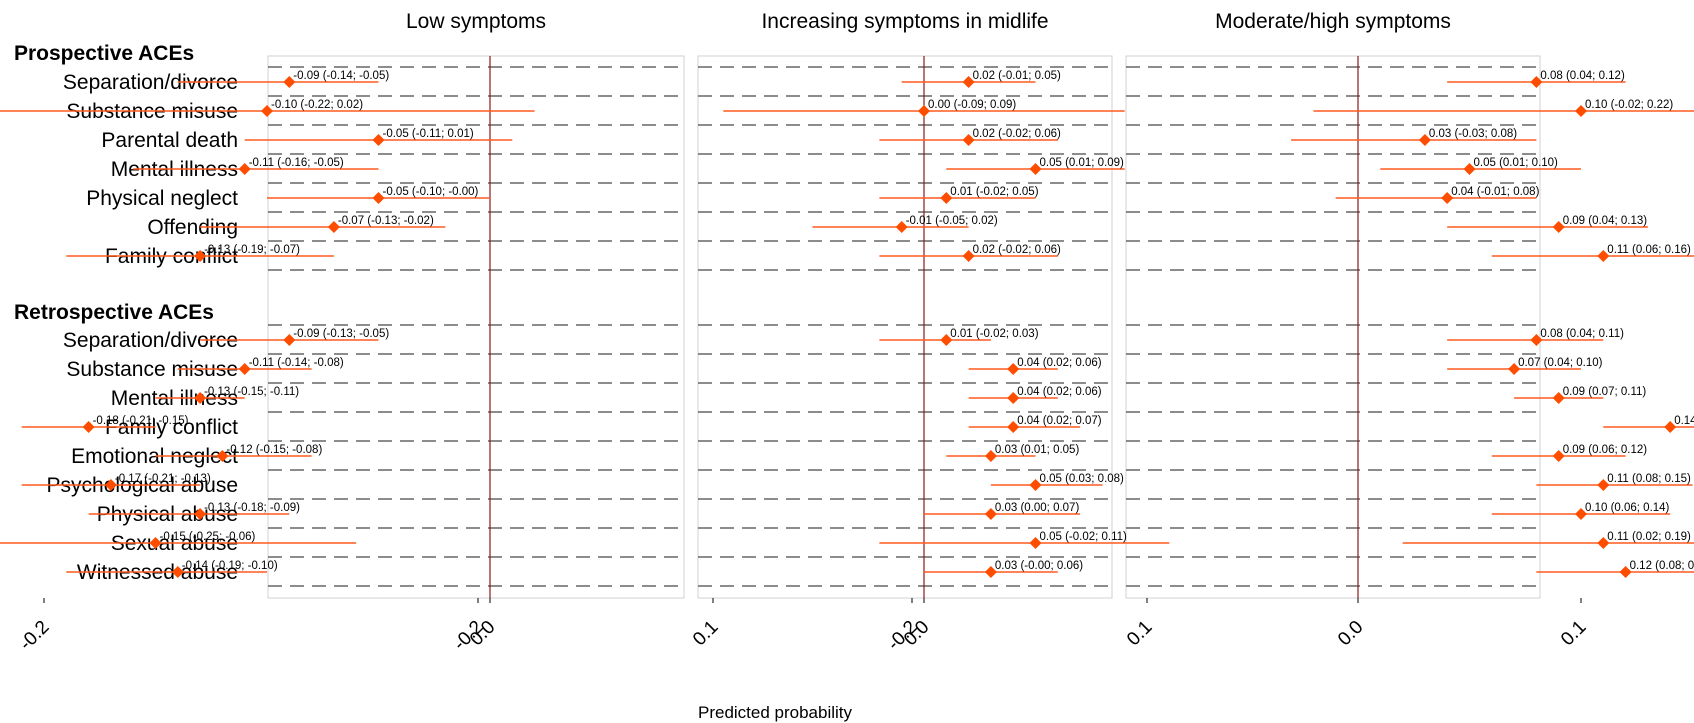 This screenshot has height=723, width=1694. I want to click on x-axis-title: Predicted probability, so click(775, 712).